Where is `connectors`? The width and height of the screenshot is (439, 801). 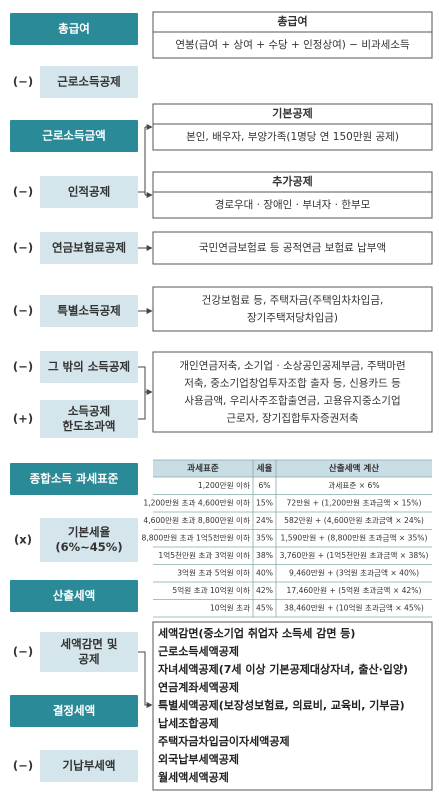 connectors is located at coordinates (145, 416).